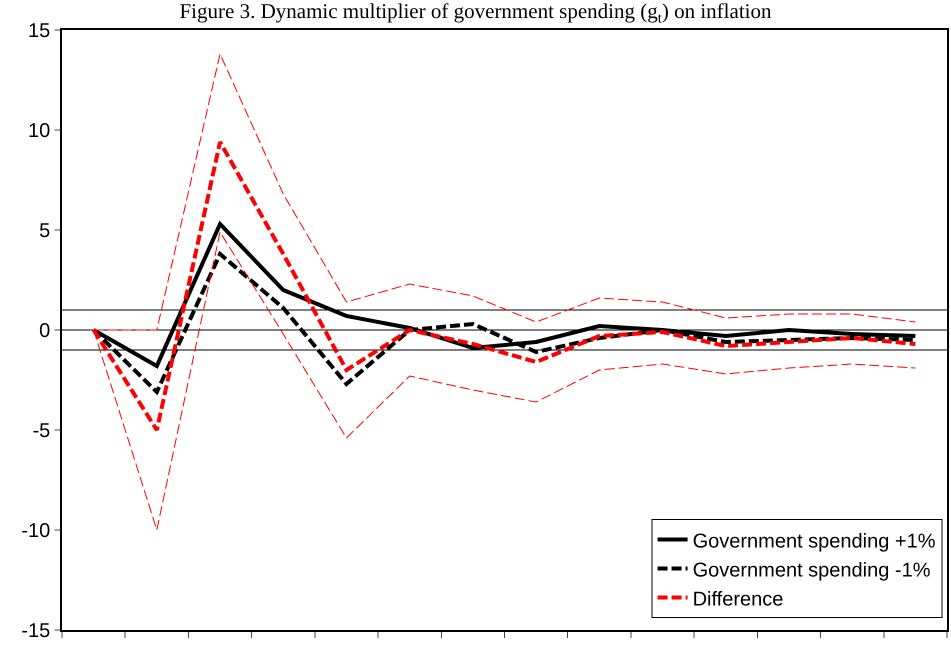 This screenshot has height=646, width=951. Describe the element at coordinates (44, 331) in the screenshot. I see `y-tick-label: 0` at that location.